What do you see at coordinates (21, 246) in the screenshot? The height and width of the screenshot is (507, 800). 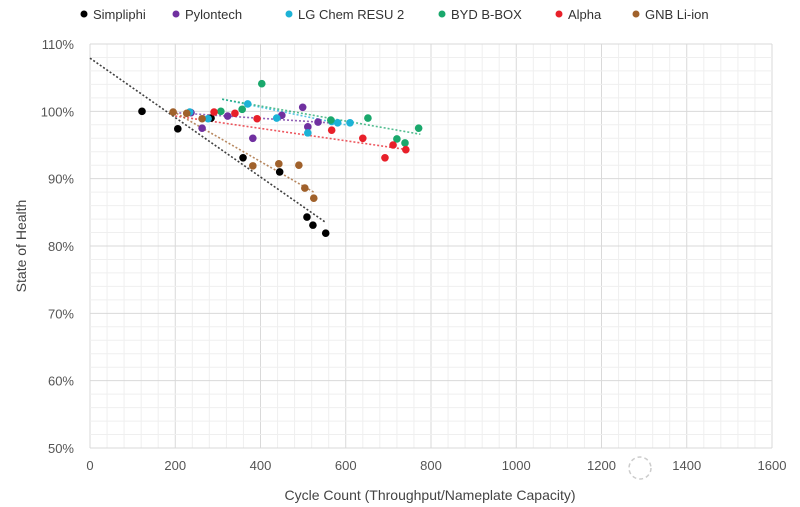 I see `y-axis-label: State of Health` at bounding box center [21, 246].